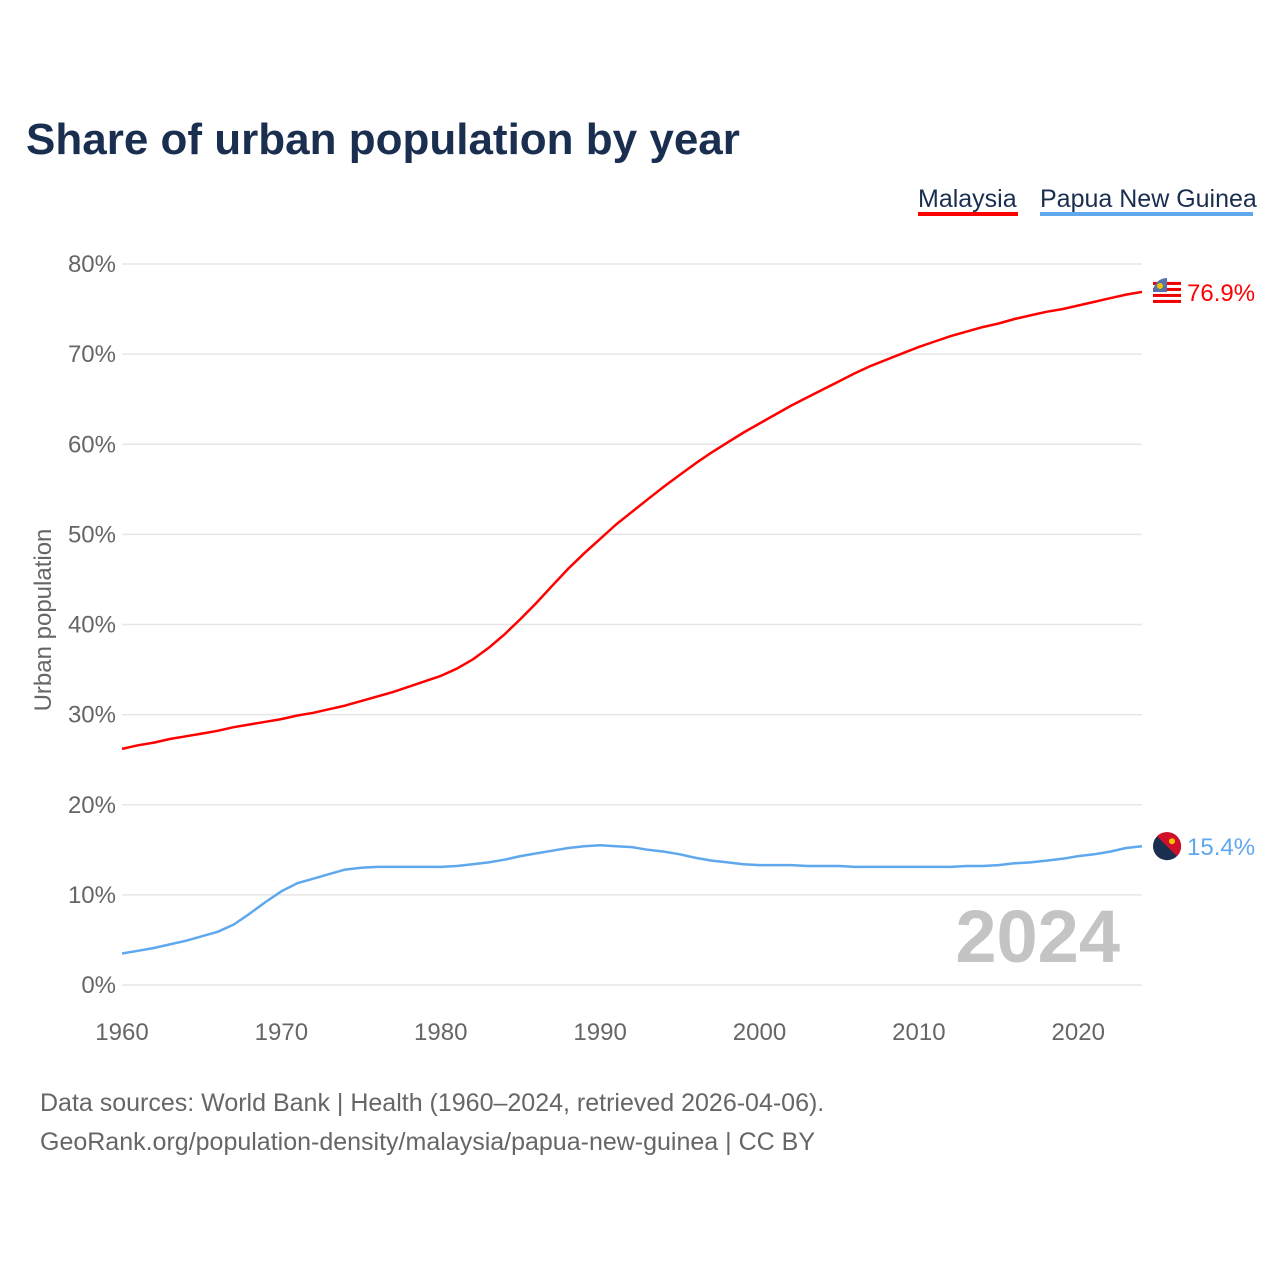 This screenshot has width=1280, height=1285. Describe the element at coordinates (92, 534) in the screenshot. I see `y-tick-label: 50%` at that location.